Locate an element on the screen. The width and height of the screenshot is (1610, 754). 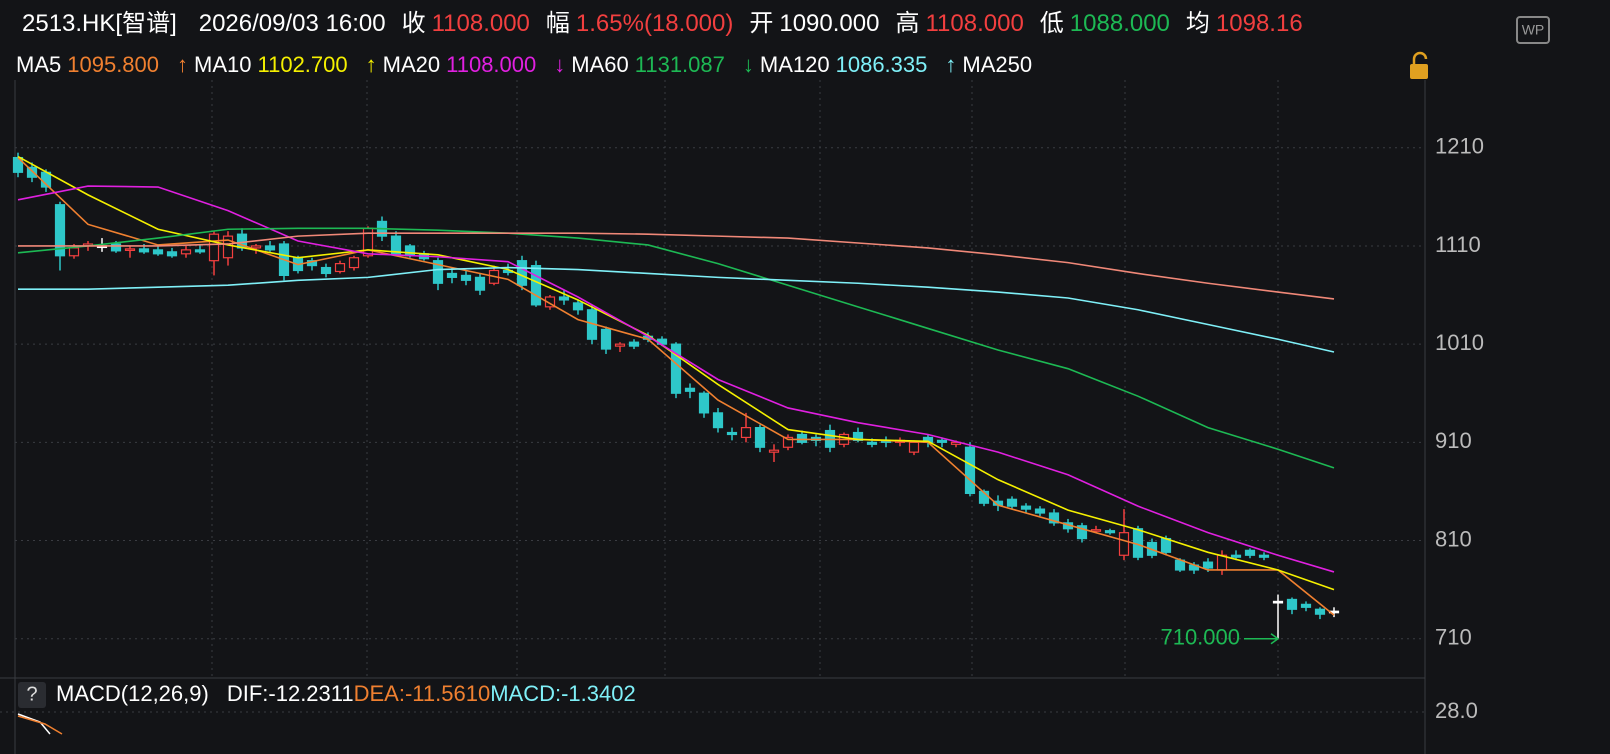
field-label: 低 is located at coordinates (1052, 23).